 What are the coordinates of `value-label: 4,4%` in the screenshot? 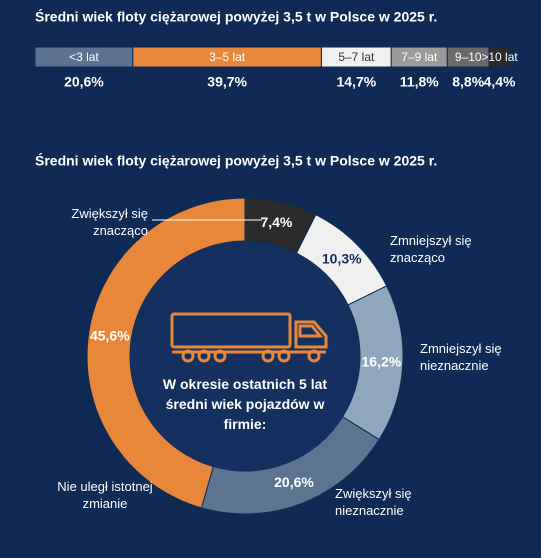 It's located at (500, 82).